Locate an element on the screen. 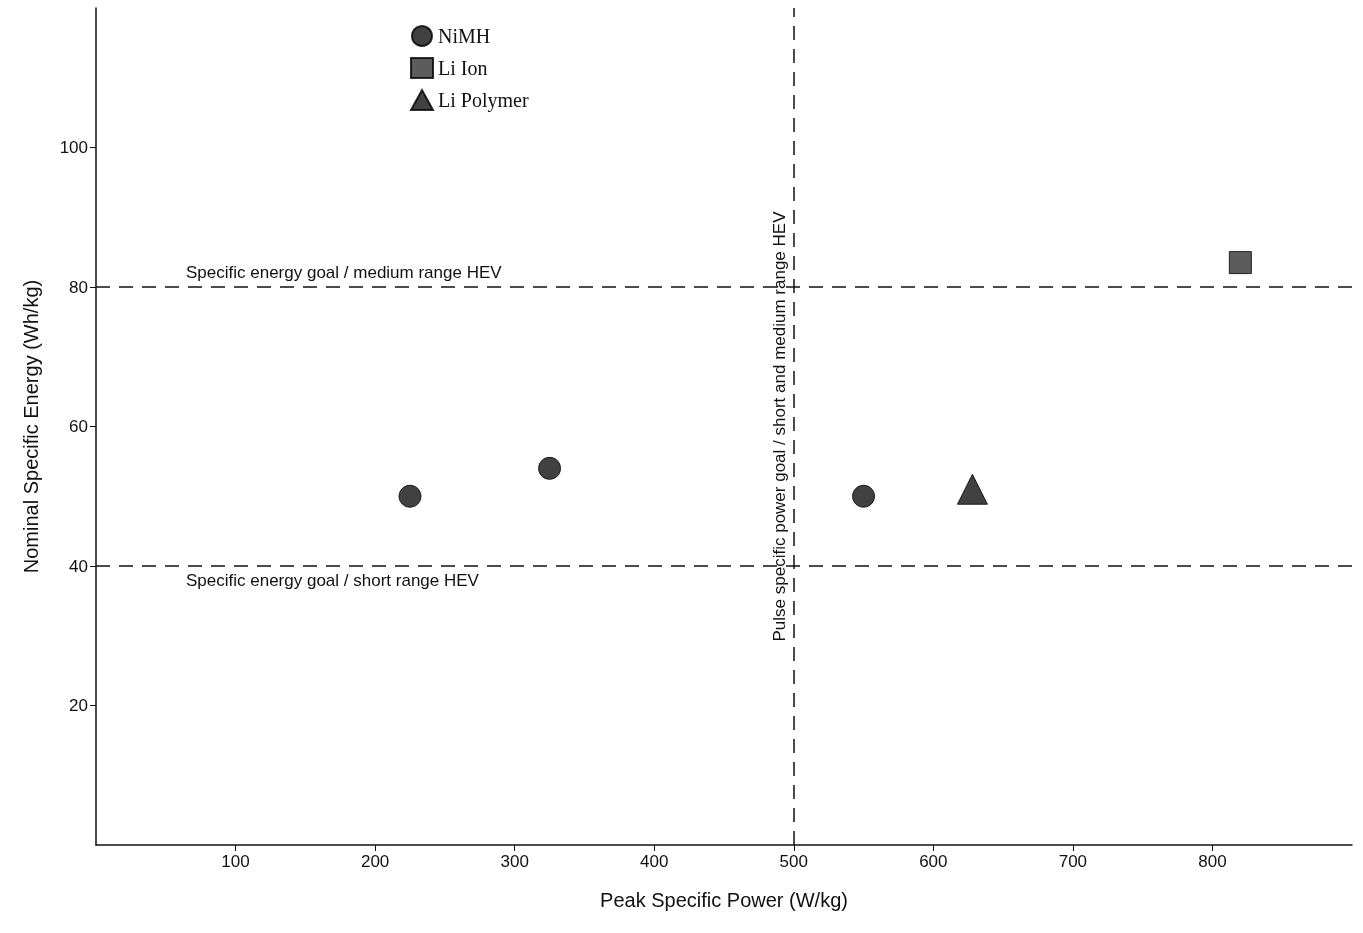  y-tick-label: 100 is located at coordinates (73, 147).